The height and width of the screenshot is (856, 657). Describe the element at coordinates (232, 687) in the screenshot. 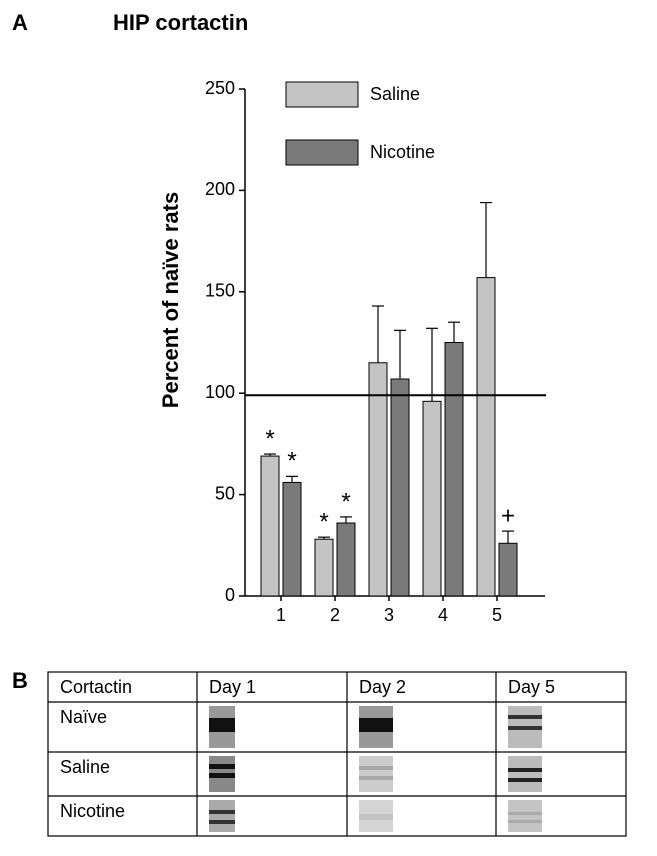

I see `table-header: Day 1` at that location.